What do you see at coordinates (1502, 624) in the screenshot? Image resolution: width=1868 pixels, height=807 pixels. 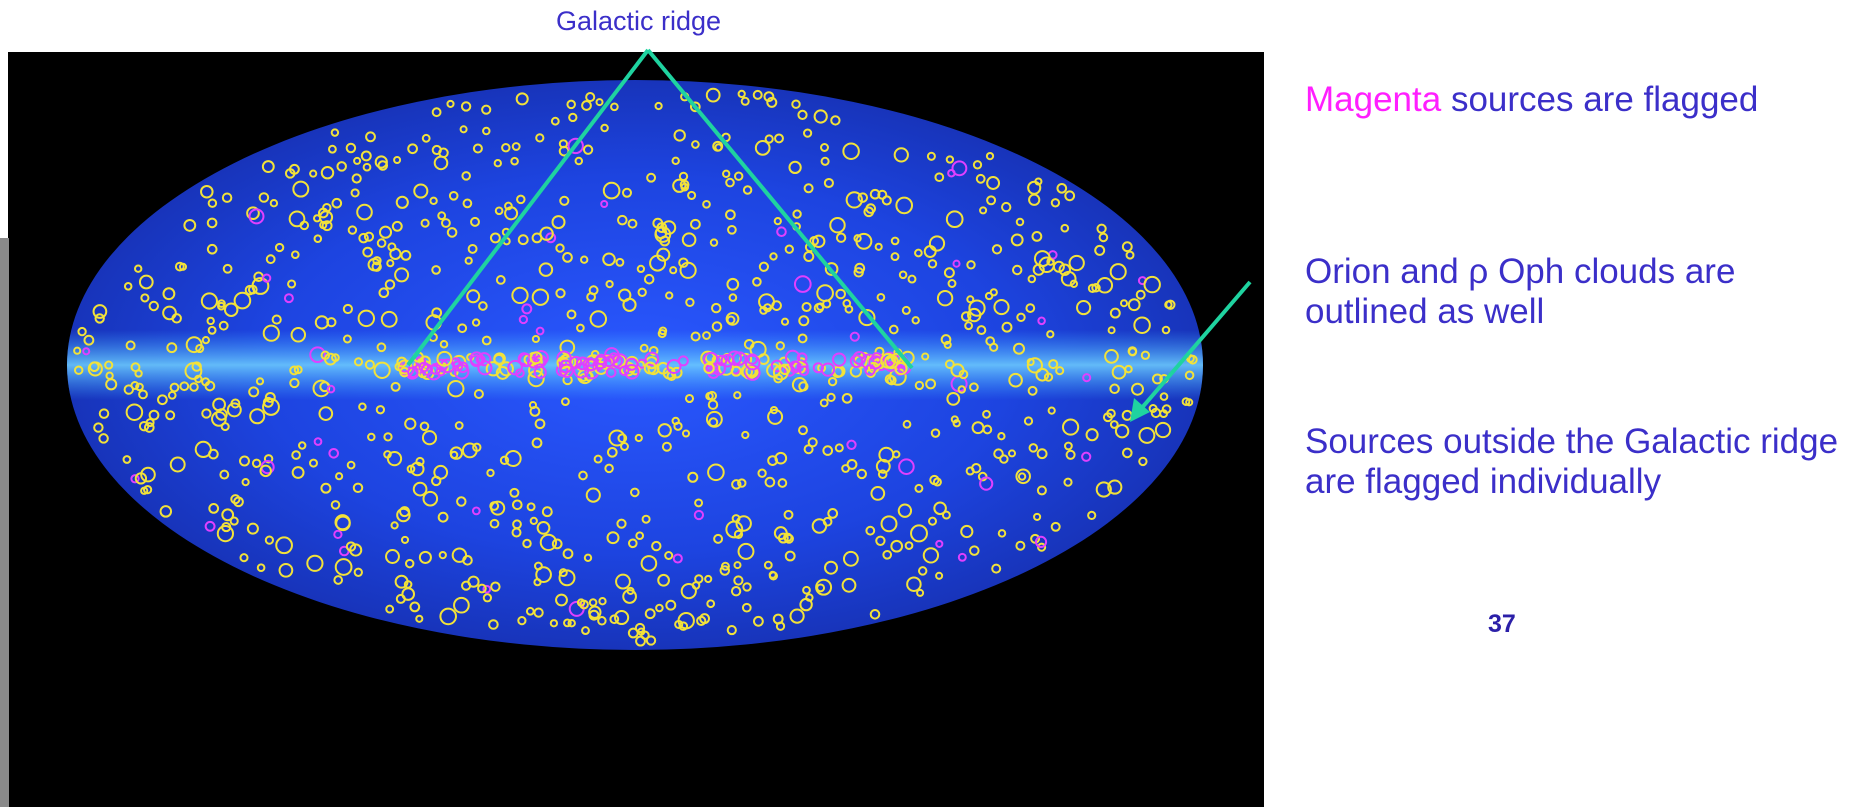 I see `slide-number: 37` at bounding box center [1502, 624].